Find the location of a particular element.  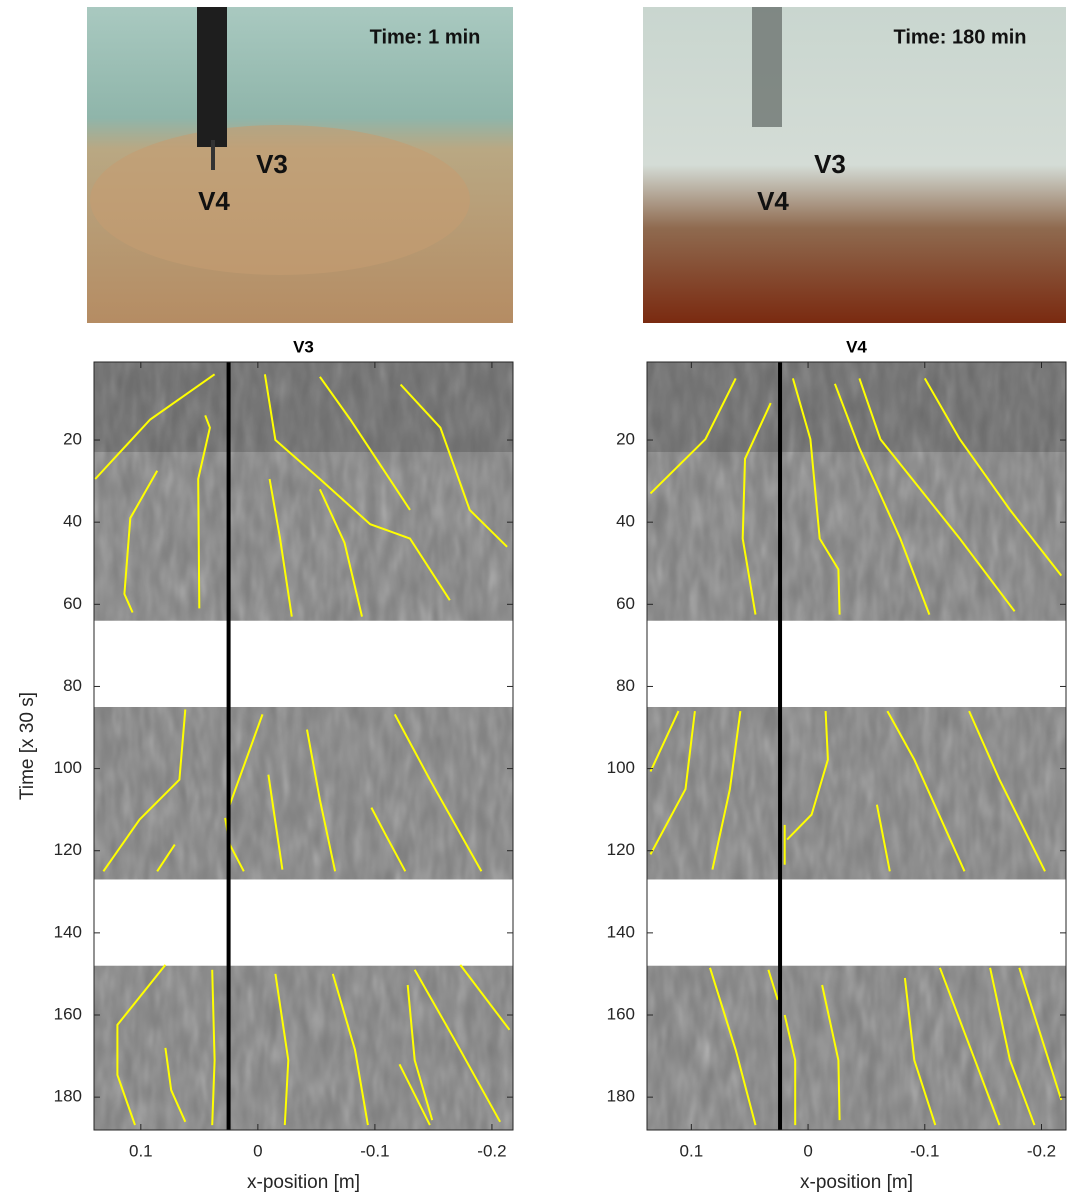

photo-background is located at coordinates (854, 165).